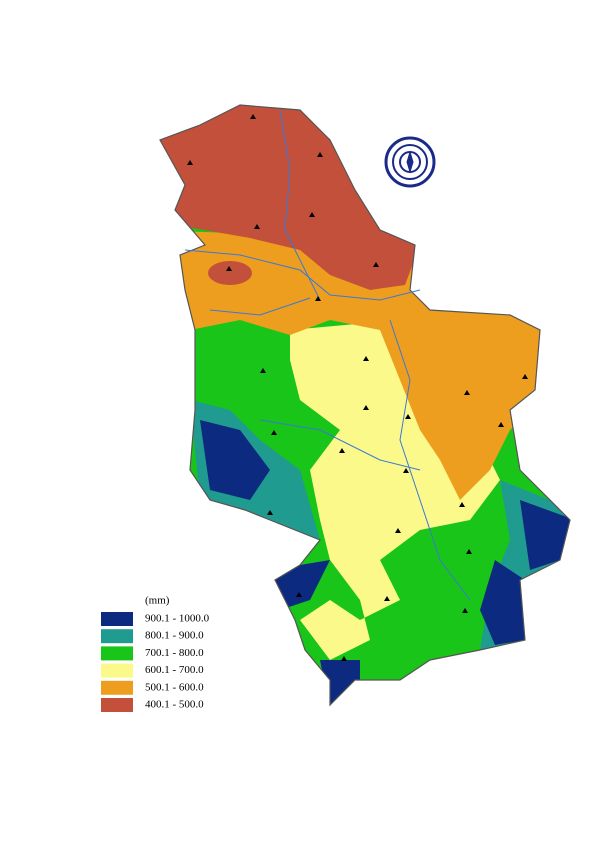 Image resolution: width=595 pixels, height=842 pixels. Describe the element at coordinates (174, 670) in the screenshot. I see `legend-label: 600.1 - 700.0` at that location.